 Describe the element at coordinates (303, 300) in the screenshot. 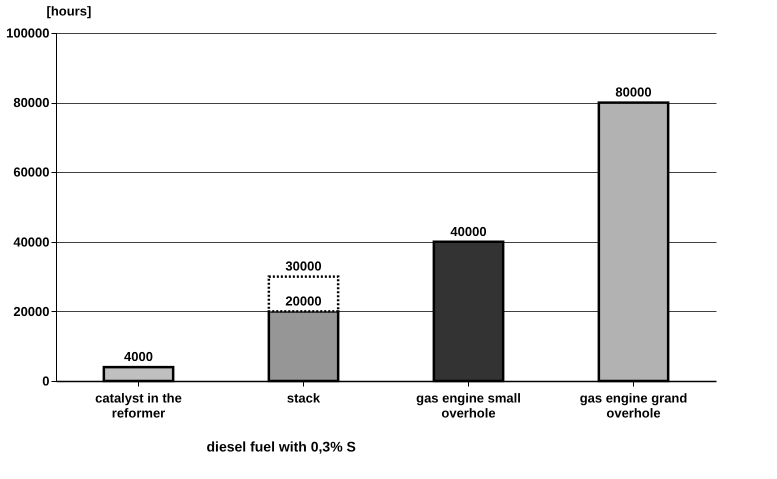

I see `data-label: 20000` at that location.